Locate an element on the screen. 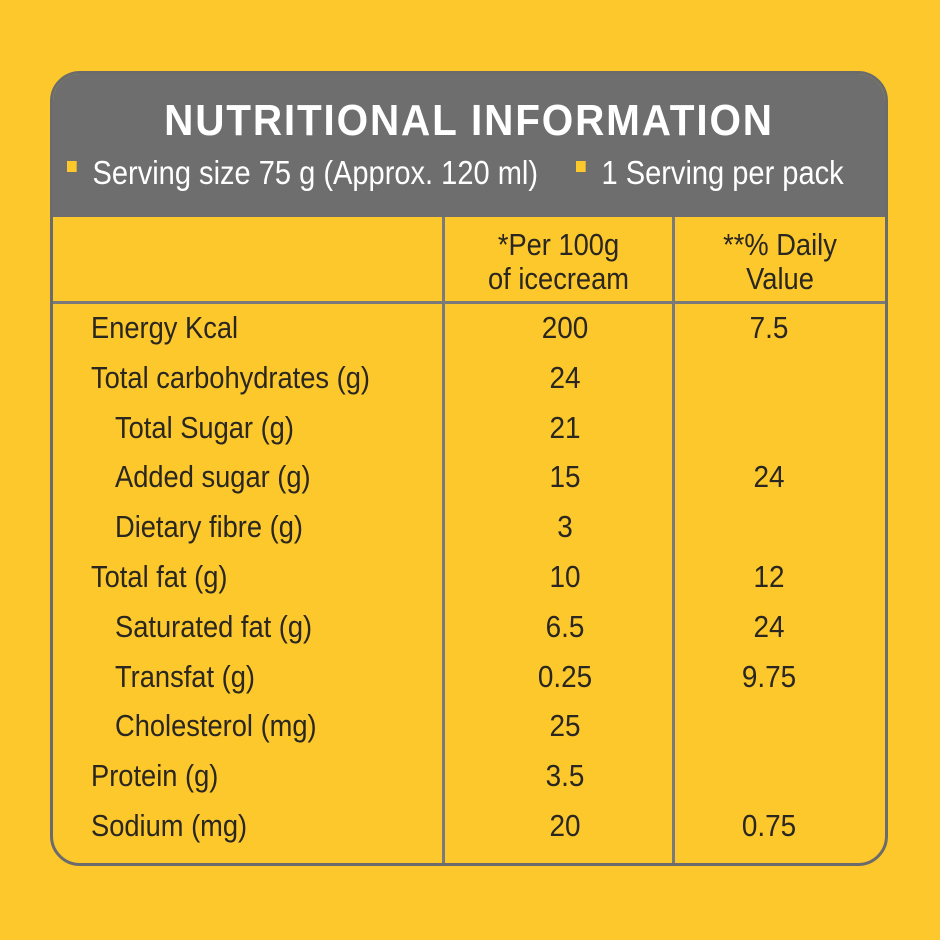  table-row: Transfat (g) 0.25 9.75 is located at coordinates (469, 684).